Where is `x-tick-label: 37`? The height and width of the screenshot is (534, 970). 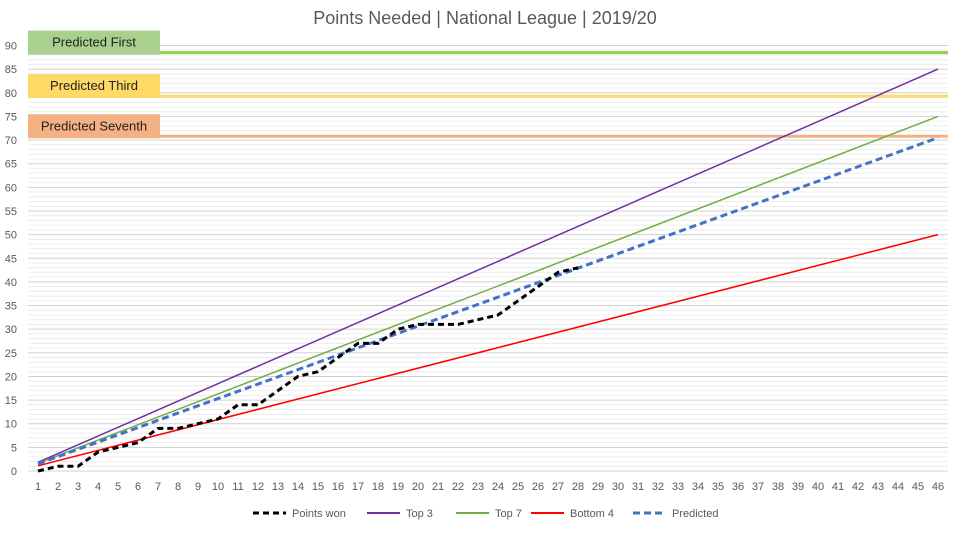 x-tick-label: 37 is located at coordinates (758, 487).